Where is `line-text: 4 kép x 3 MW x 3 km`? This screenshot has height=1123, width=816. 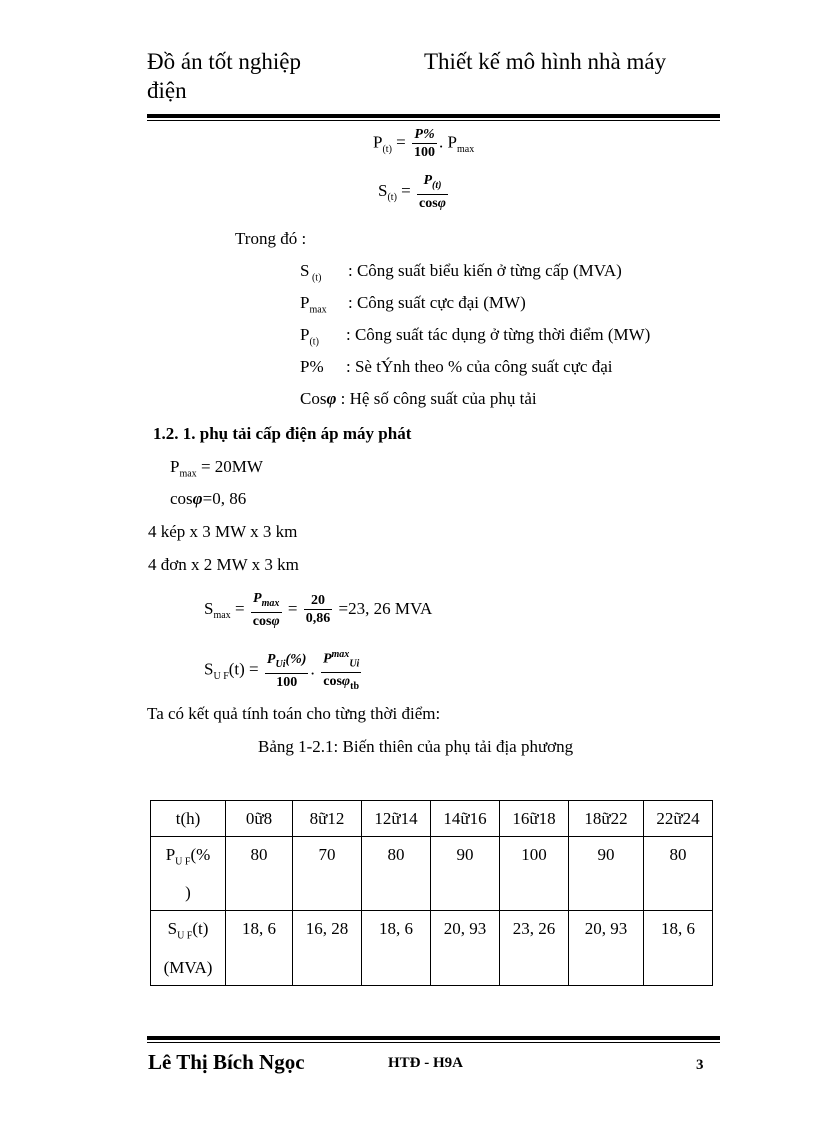 line-text: 4 kép x 3 MW x 3 km is located at coordinates (223, 531).